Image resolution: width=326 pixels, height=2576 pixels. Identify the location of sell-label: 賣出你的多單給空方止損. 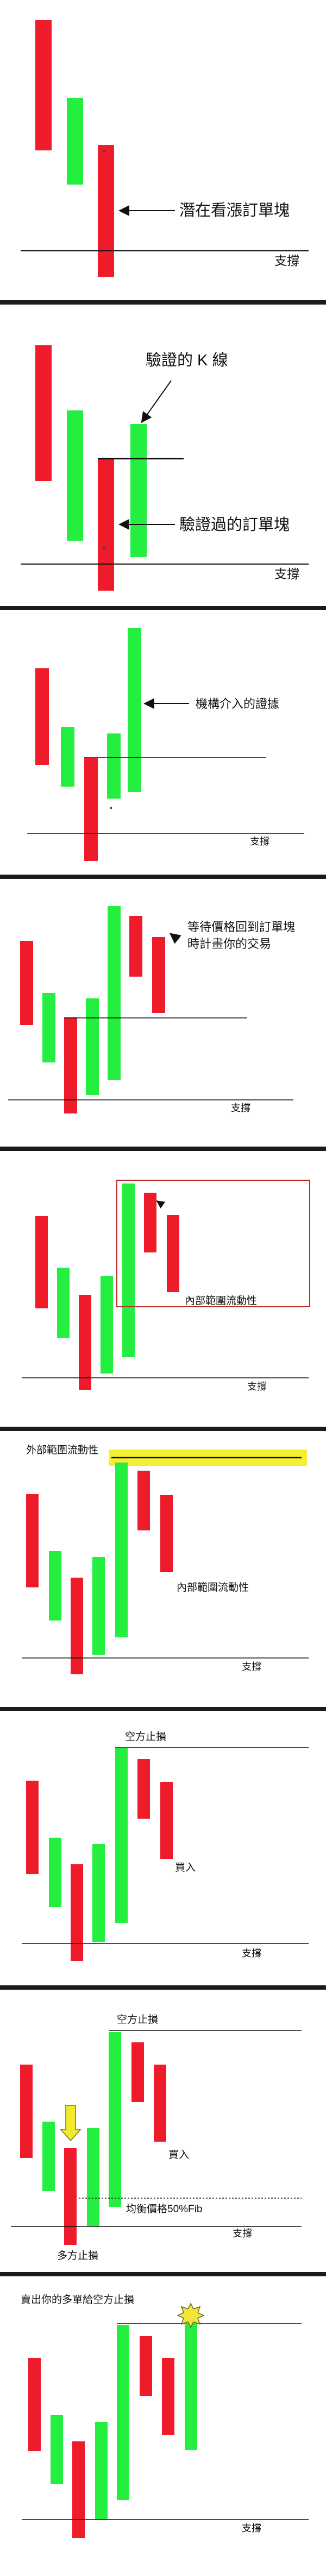
(77, 2300).